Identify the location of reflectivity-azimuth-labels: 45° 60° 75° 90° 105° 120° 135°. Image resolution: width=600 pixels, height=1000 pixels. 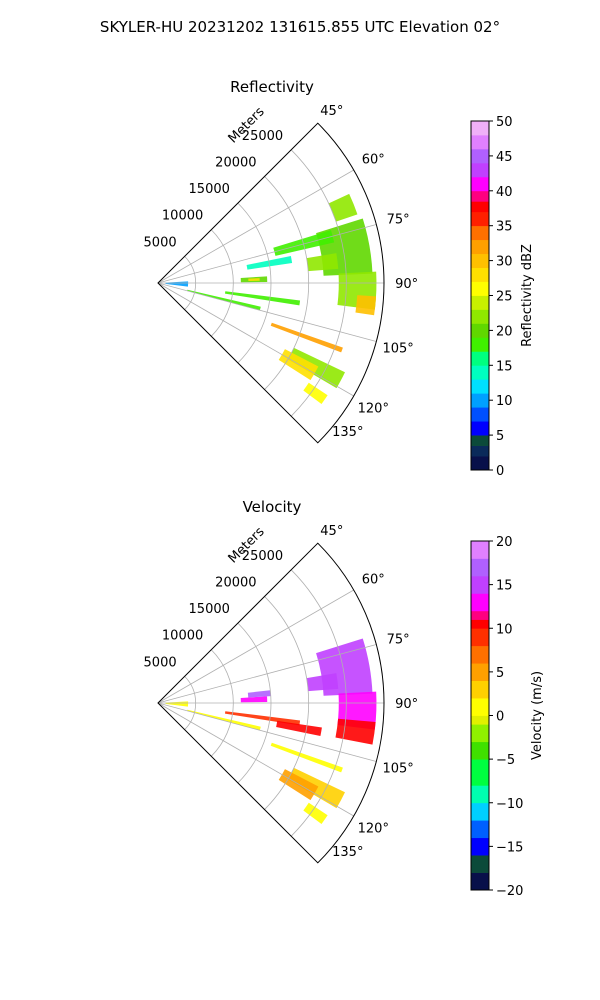
(369, 272).